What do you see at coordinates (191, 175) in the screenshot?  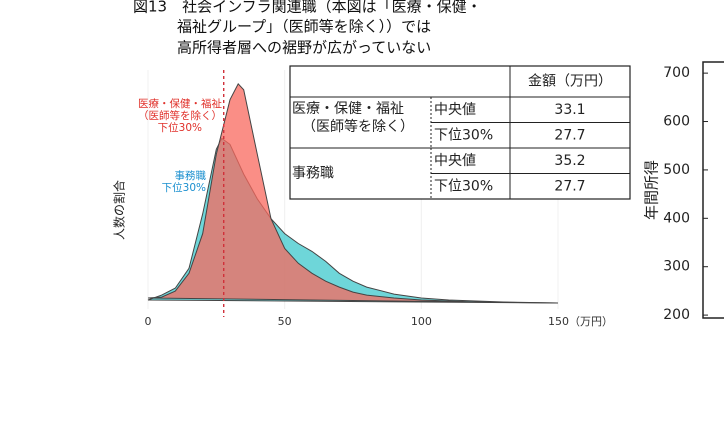 I see `annotation: 事務職` at bounding box center [191, 175].